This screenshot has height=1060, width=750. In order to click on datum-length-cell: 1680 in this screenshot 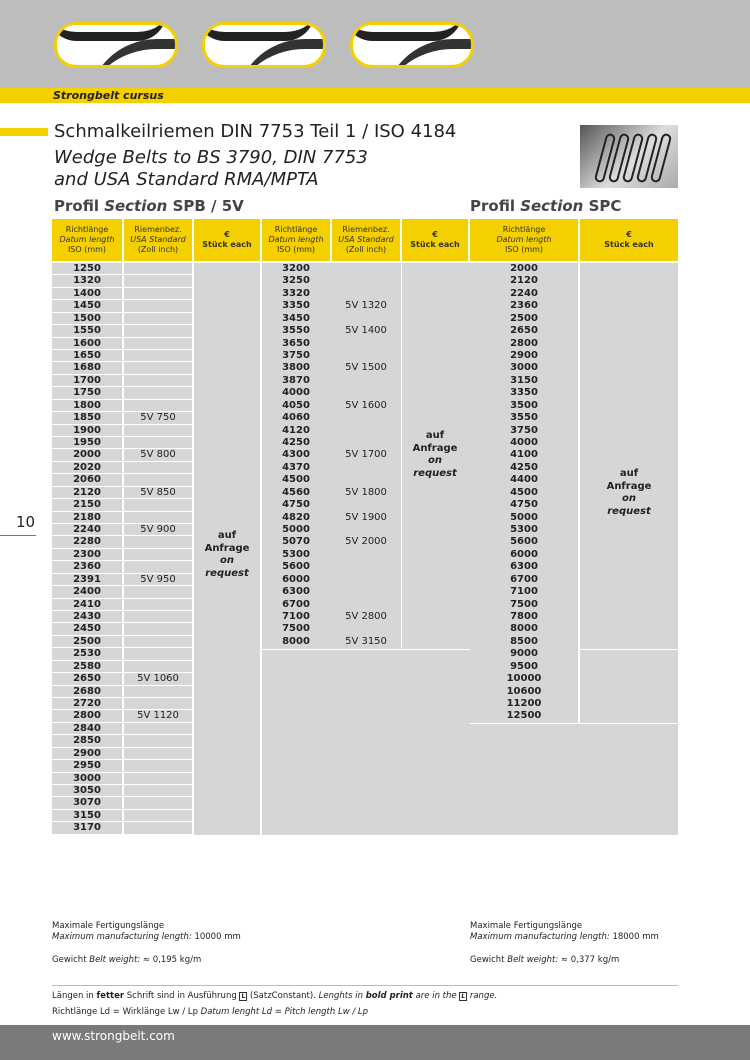, I will do `click(87, 368)`.